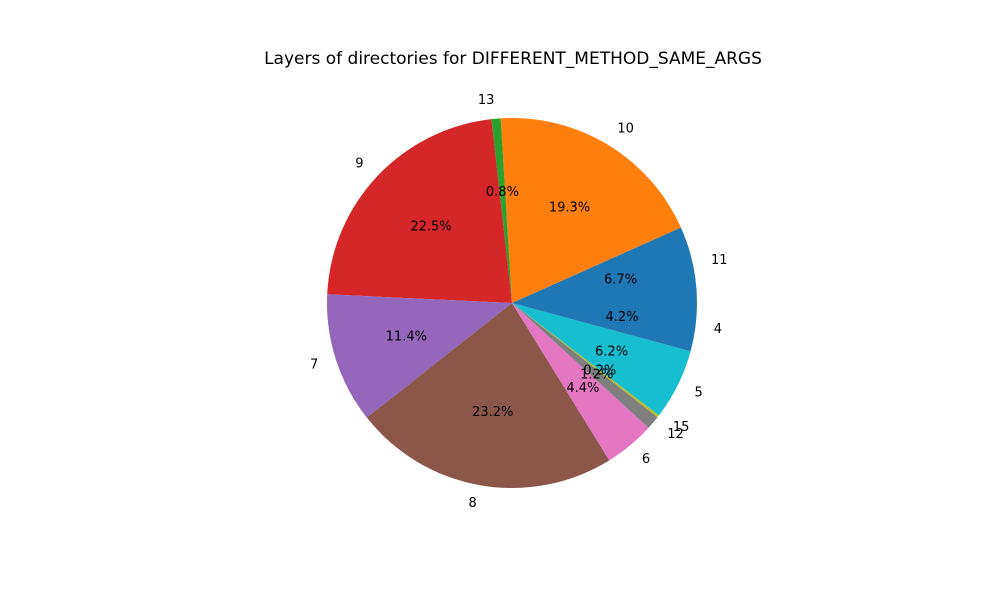 Image resolution: width=1000 pixels, height=600 pixels. What do you see at coordinates (646, 459) in the screenshot?
I see `slice-label-6: 6` at bounding box center [646, 459].